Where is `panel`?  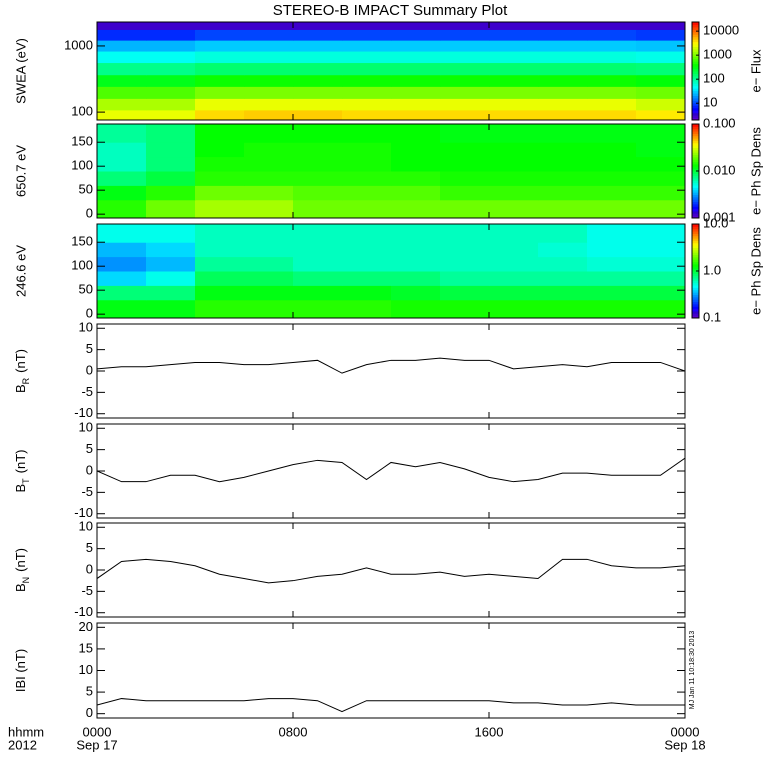
panel is located at coordinates (391, 705).